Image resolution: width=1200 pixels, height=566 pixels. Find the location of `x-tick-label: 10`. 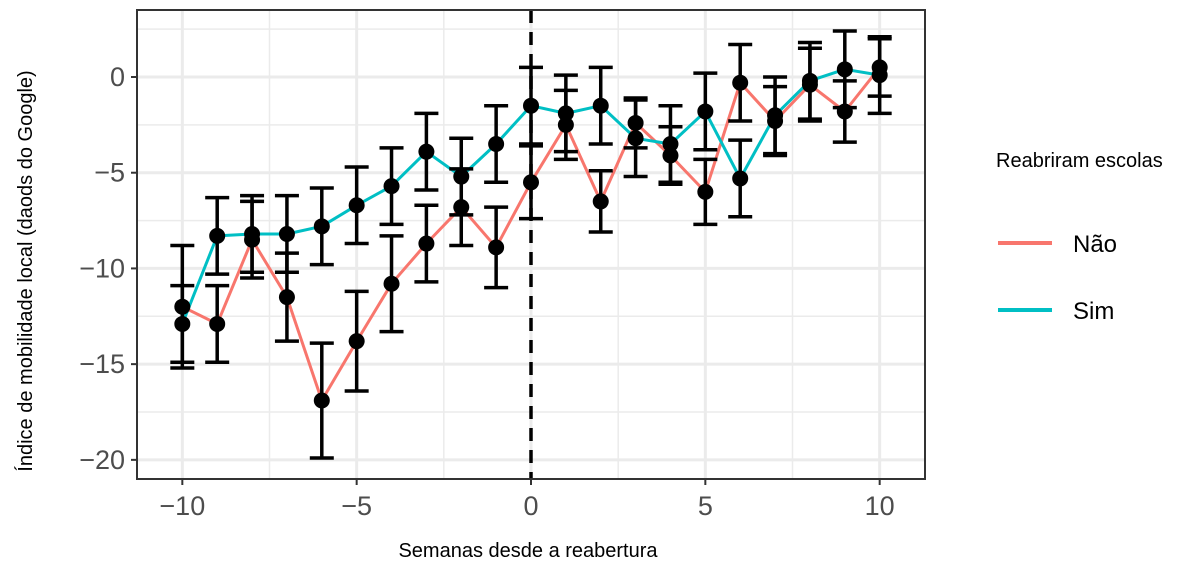

x-tick-label: 10 is located at coordinates (880, 506).